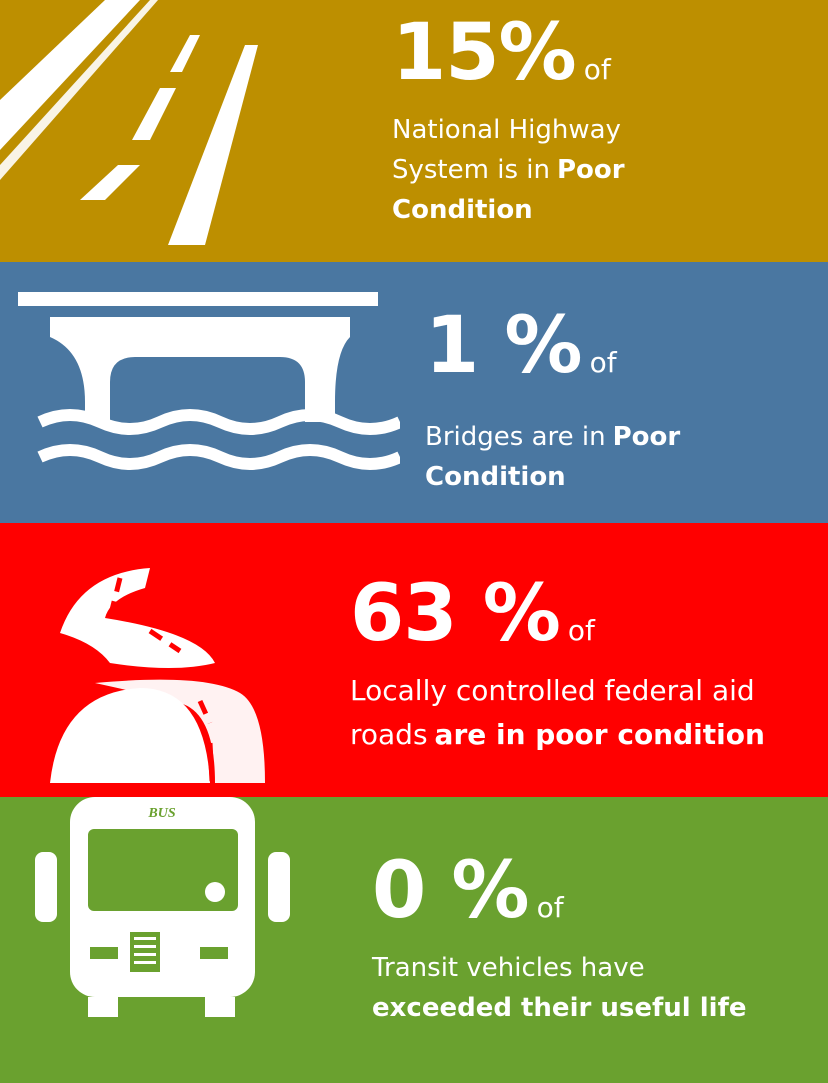 This screenshot has width=828, height=1083. I want to click on description: Bridges are in Poor Condition, so click(585, 457).